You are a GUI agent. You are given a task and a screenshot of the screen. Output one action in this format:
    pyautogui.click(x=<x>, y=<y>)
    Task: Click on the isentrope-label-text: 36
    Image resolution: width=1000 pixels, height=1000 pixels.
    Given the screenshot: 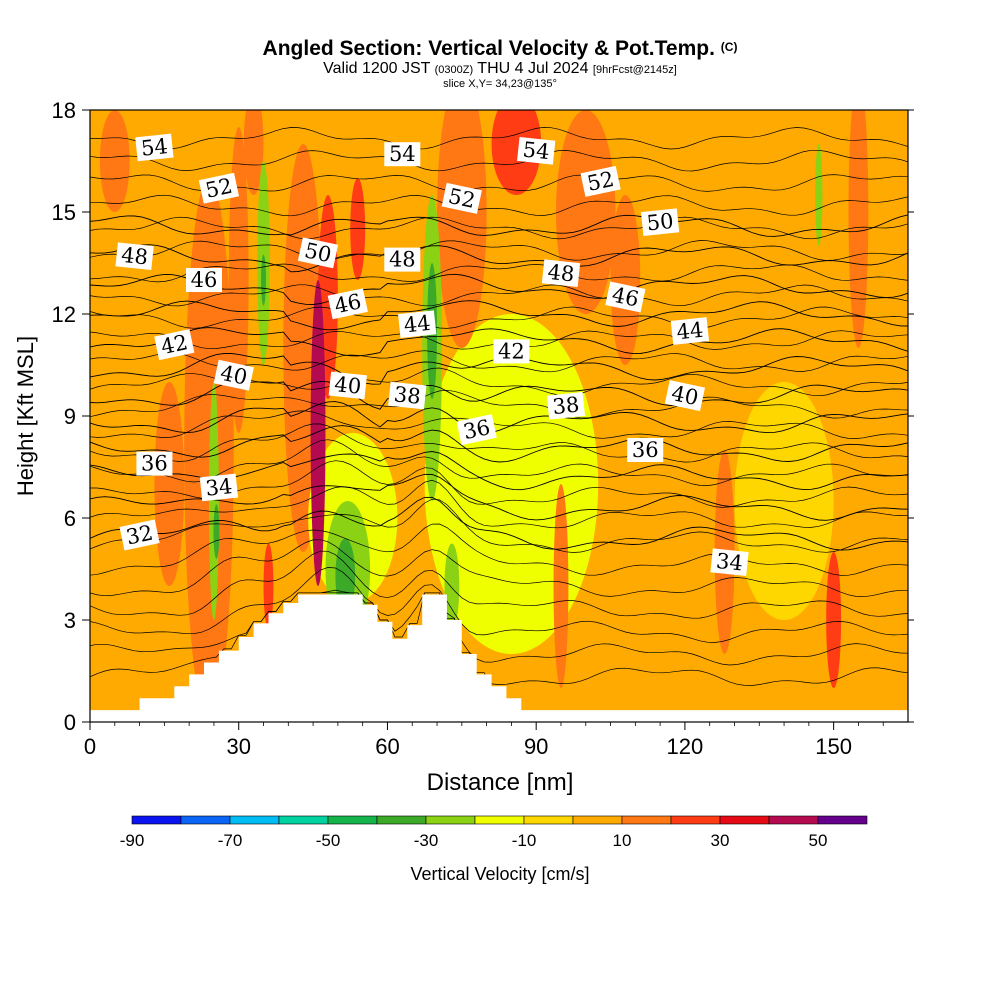 What is the action you would take?
    pyautogui.click(x=154, y=464)
    